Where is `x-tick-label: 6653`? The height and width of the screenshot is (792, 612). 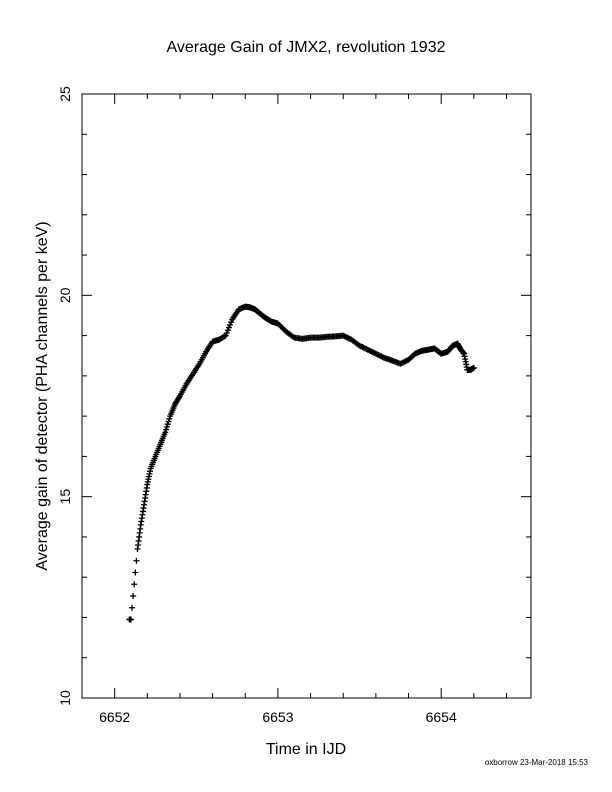 x-tick-label: 6653 is located at coordinates (277, 717).